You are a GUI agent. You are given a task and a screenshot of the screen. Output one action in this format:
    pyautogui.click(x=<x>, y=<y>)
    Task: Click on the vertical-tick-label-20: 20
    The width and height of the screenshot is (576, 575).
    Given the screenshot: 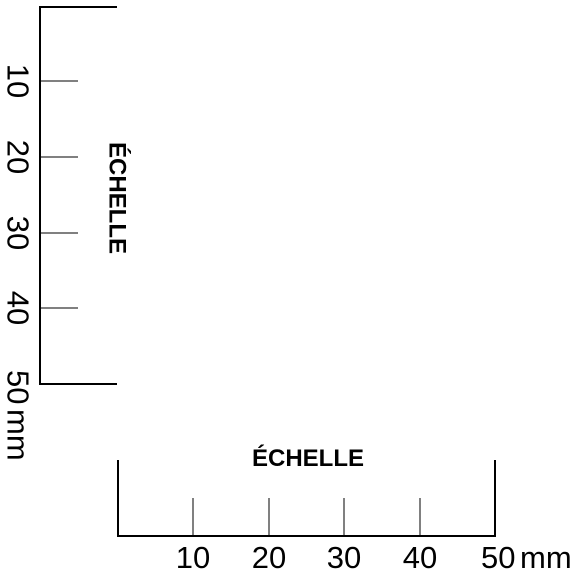 What is the action you would take?
    pyautogui.click(x=18, y=157)
    